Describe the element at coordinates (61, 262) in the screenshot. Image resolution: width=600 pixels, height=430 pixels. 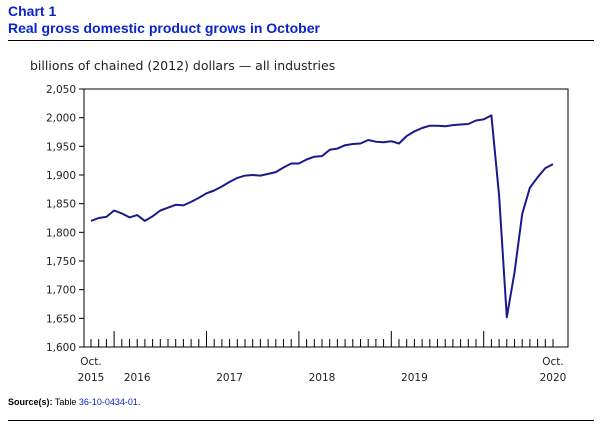
I see `y-tick-label: 1,750` at that location.